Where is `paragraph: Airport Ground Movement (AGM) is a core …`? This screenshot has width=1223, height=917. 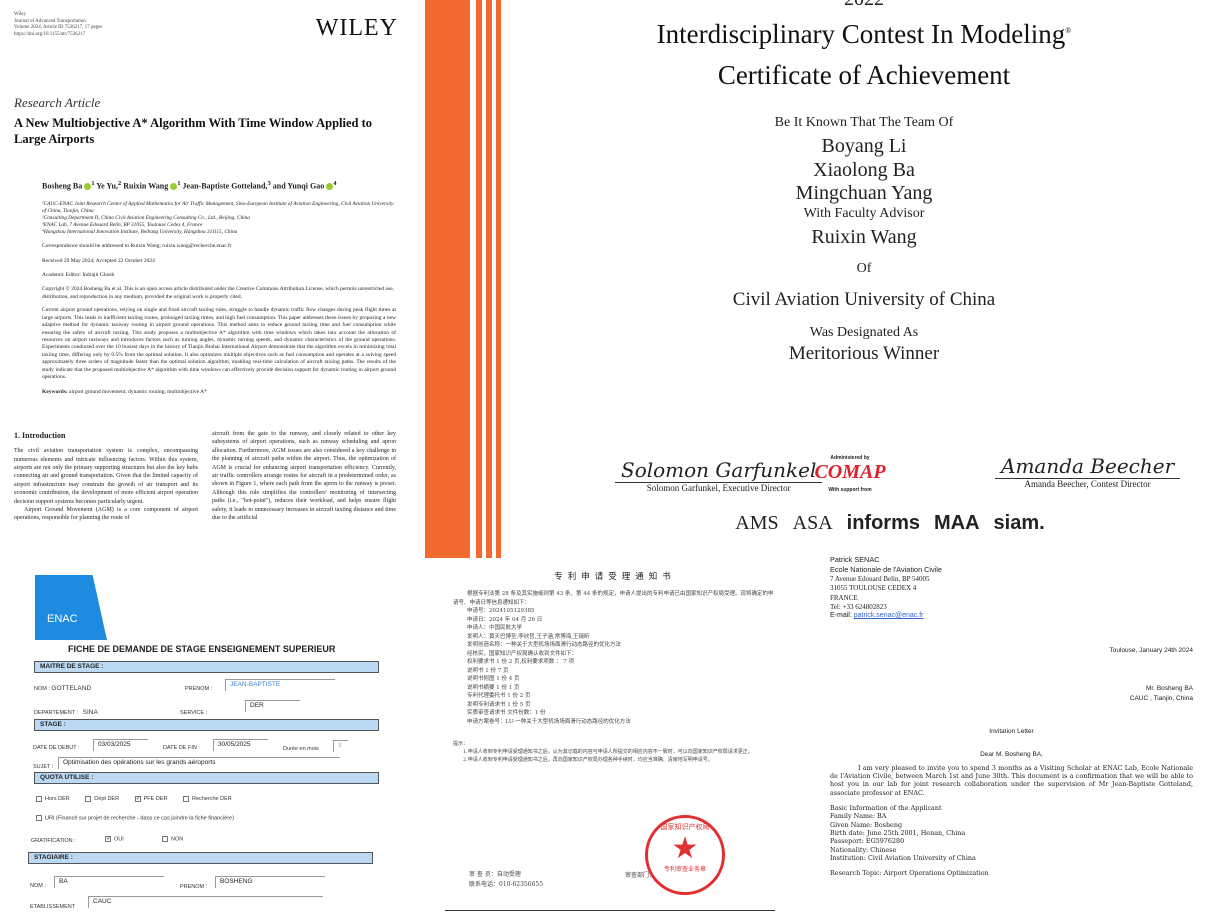 paragraph: Airport Ground Movement (AGM) is a core … is located at coordinates (106, 514).